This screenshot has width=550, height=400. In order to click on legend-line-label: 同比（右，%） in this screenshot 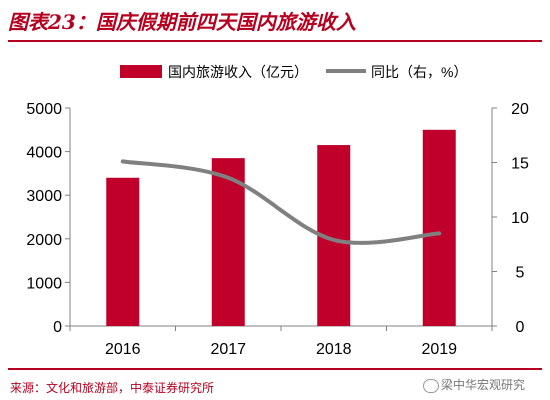, I will do `click(419, 72)`.